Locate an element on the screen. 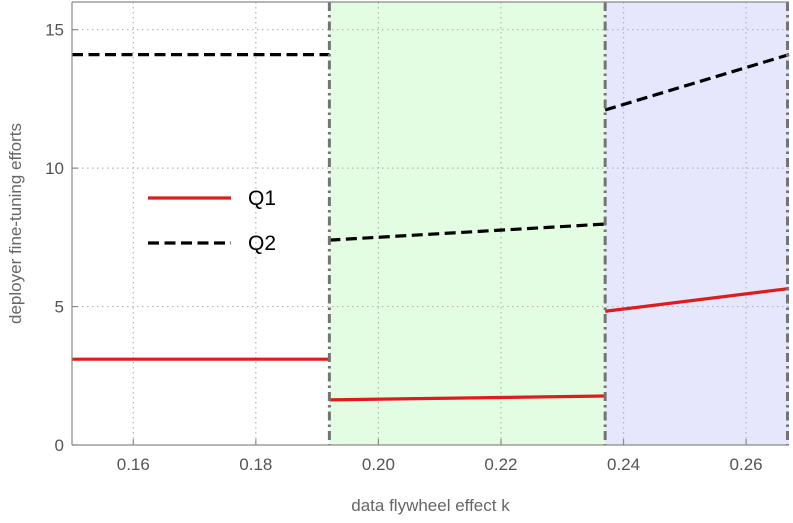 Image resolution: width=793 pixels, height=523 pixels. y-tick-label: 0 is located at coordinates (59, 445).